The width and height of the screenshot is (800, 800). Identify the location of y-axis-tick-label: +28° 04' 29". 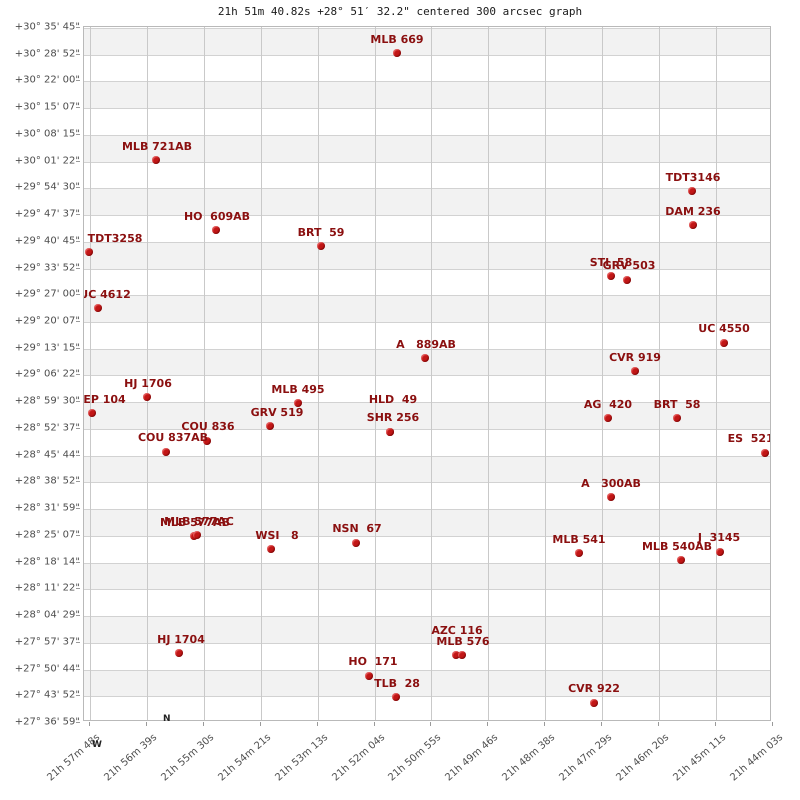
(47, 615).